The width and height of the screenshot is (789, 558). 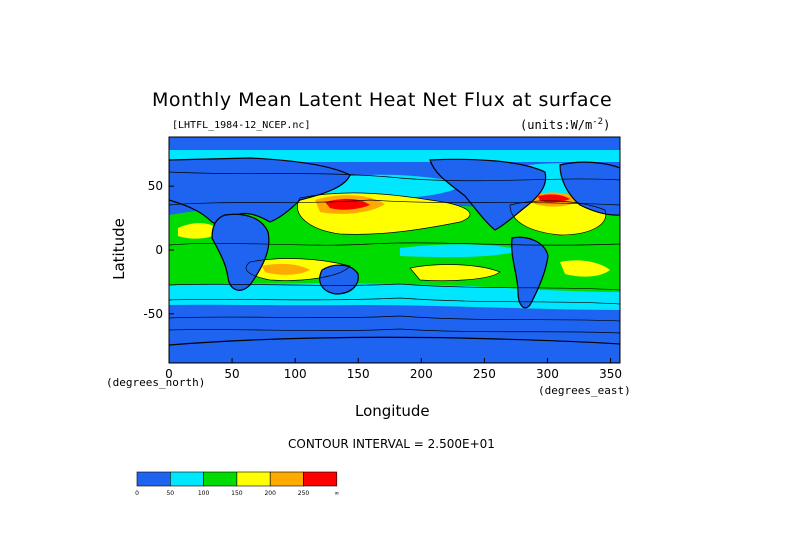 I want to click on io-orange, so click(x=286, y=269).